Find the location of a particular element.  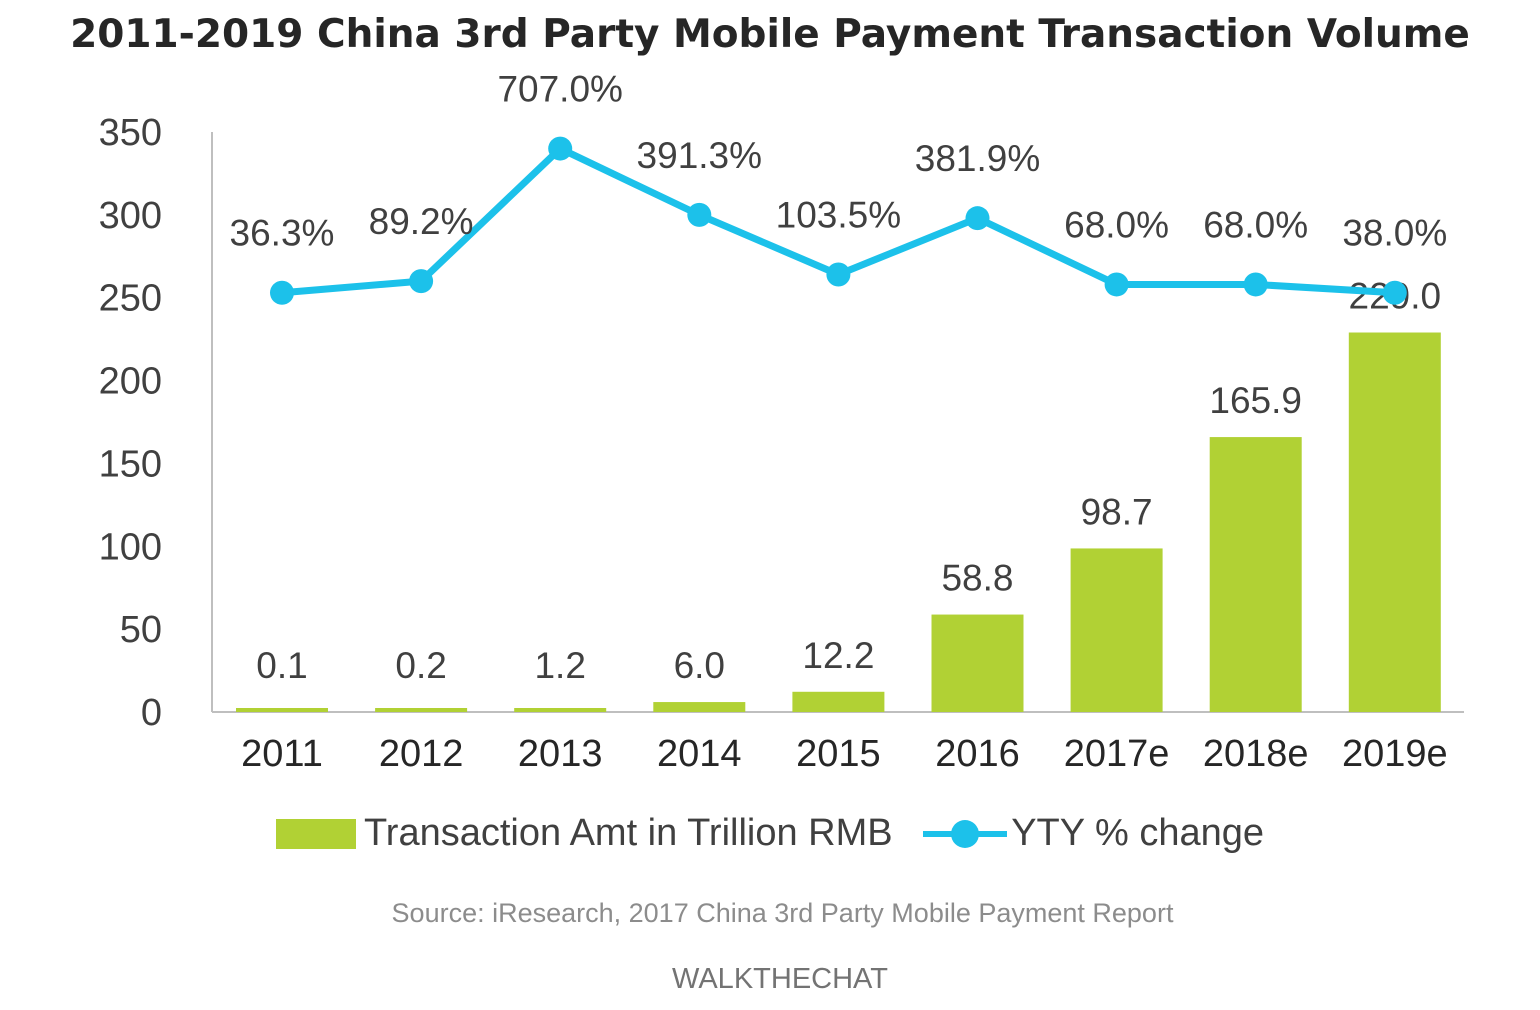

y-tick-label: 250 is located at coordinates (130, 299).